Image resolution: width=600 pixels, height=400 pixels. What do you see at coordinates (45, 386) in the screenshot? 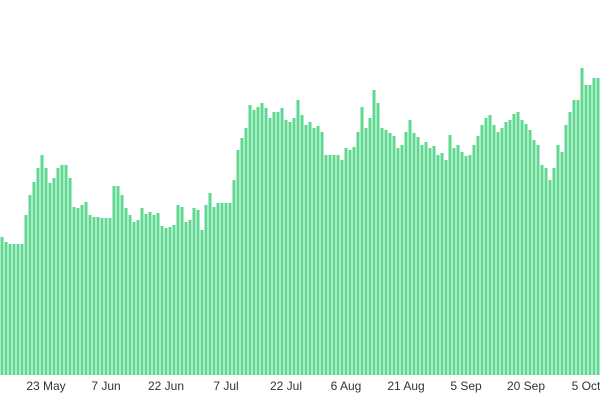
I see `x-tick-label: 23 May` at bounding box center [45, 386].